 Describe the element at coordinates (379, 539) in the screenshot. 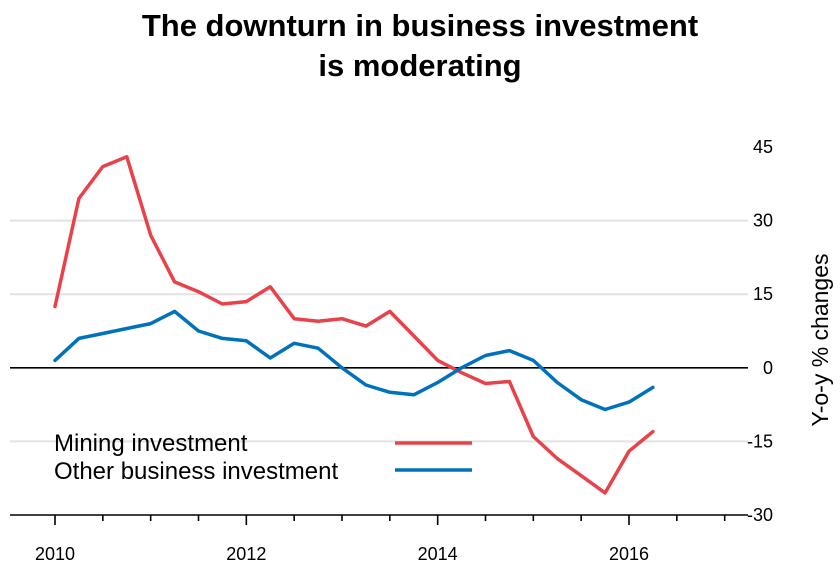

I see `x-axis: 2010 2012 2014 2016` at that location.